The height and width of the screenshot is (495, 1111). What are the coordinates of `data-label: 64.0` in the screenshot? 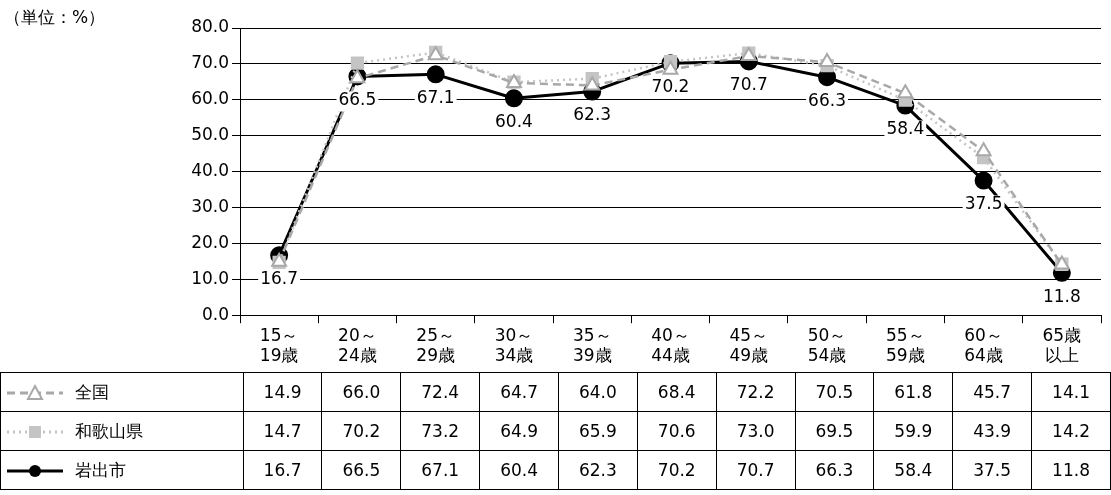 It's located at (598, 392).